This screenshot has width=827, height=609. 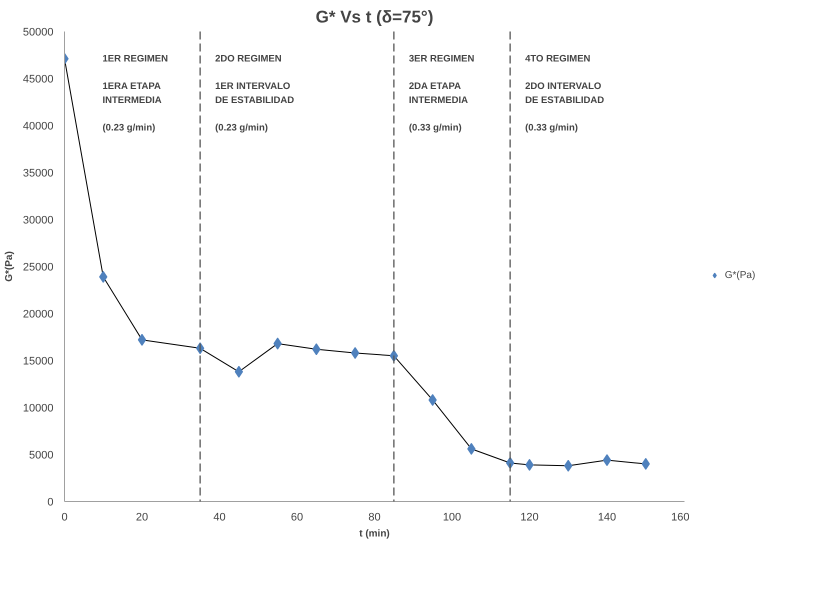 I want to click on x-tick-label: 20, so click(x=142, y=518).